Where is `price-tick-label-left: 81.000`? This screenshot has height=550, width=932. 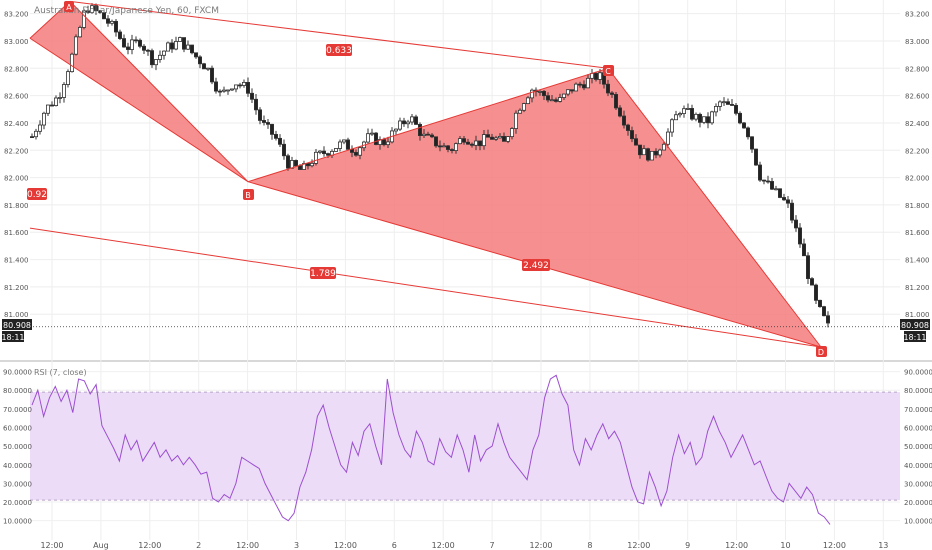 price-tick-label-left: 81.000 is located at coordinates (16, 315).